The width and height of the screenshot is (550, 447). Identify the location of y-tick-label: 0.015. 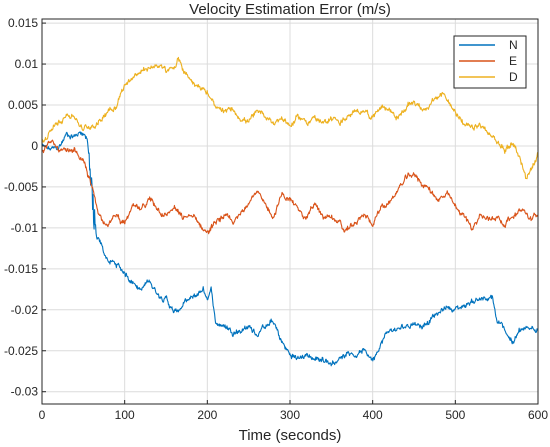
(23, 23).